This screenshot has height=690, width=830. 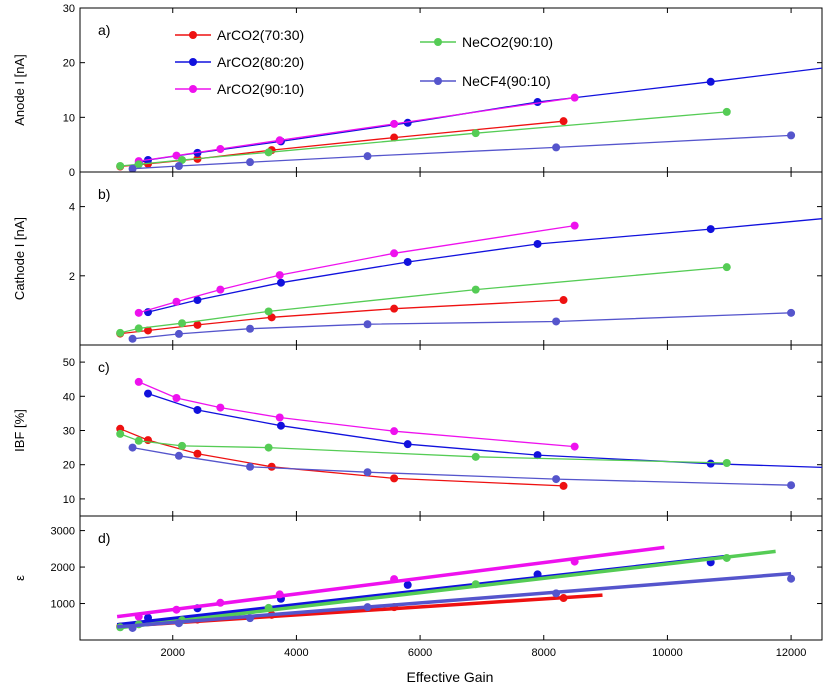 I want to click on series-ArCO2(80:20), so click(x=483, y=429).